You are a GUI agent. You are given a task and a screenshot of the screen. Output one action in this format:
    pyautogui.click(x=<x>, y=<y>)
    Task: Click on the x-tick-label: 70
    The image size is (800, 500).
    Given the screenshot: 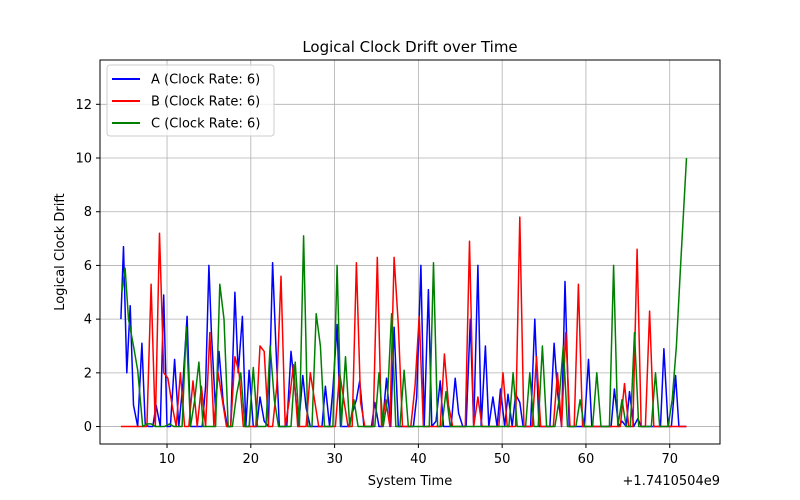 What is the action you would take?
    pyautogui.click(x=669, y=459)
    